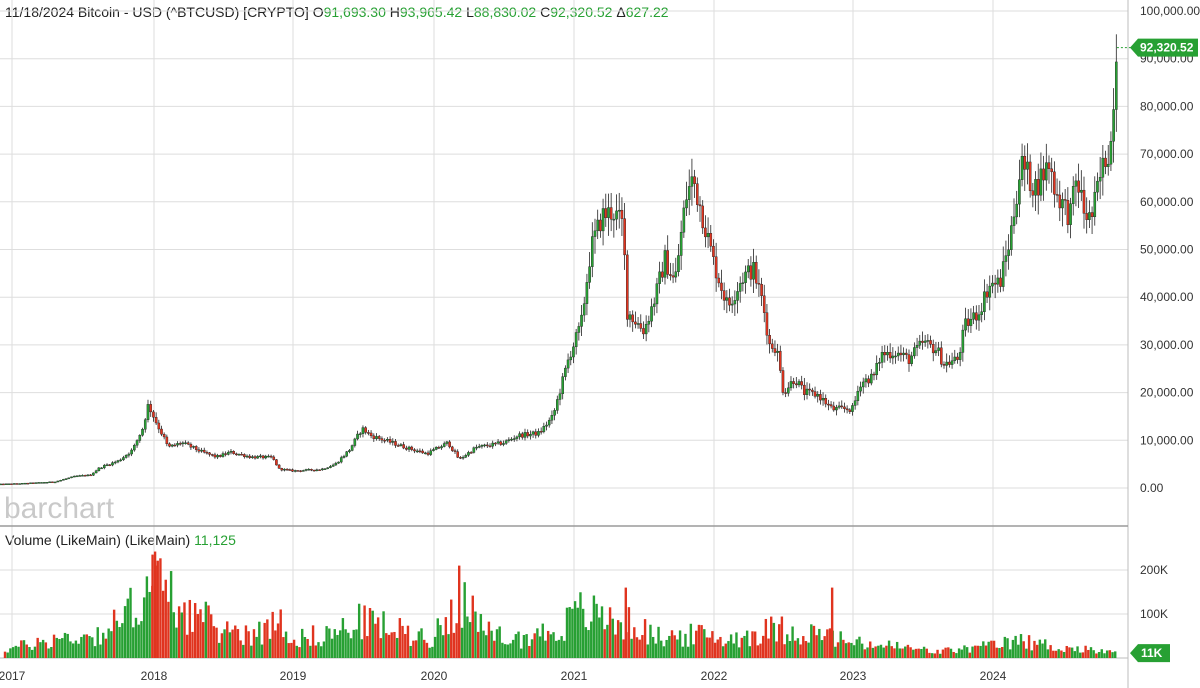 Image resolution: width=1200 pixels, height=688 pixels. I want to click on high-value: 93,965.42, so click(431, 12).